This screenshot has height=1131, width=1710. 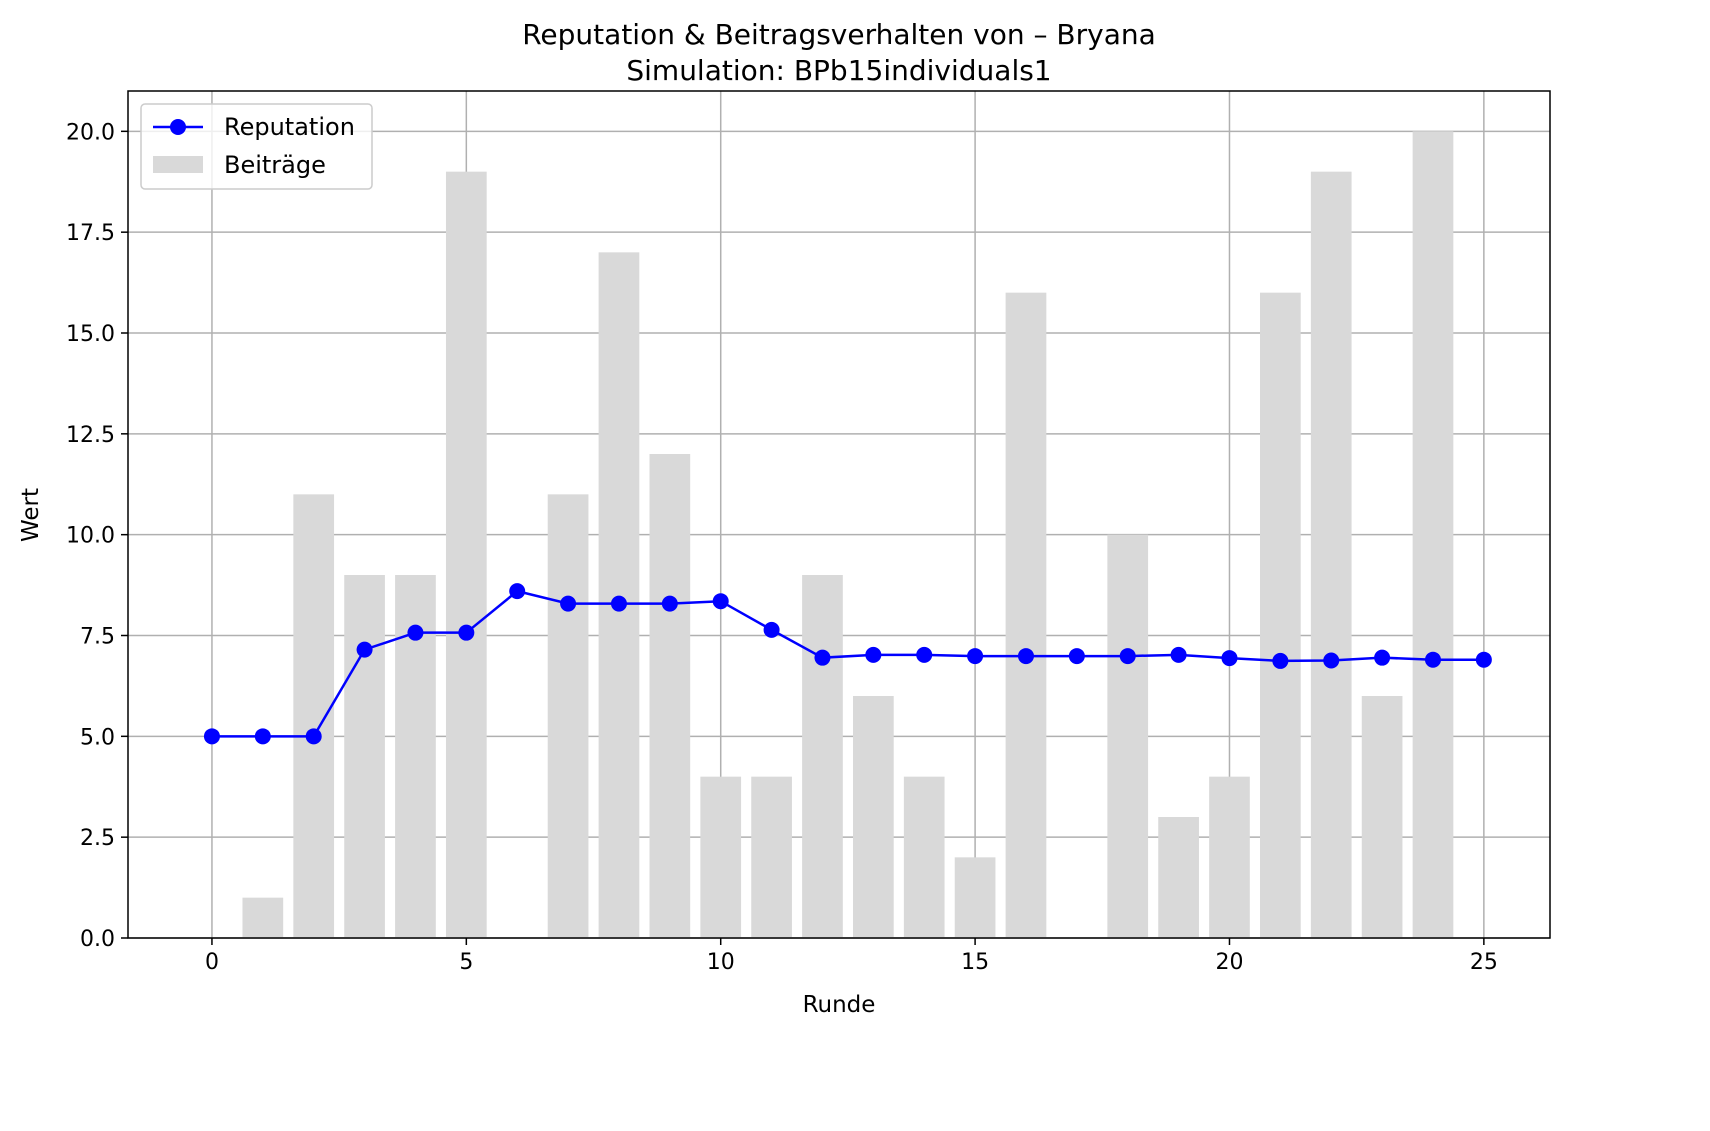 What do you see at coordinates (90, 132) in the screenshot?
I see `y-tick-label: 20.0` at bounding box center [90, 132].